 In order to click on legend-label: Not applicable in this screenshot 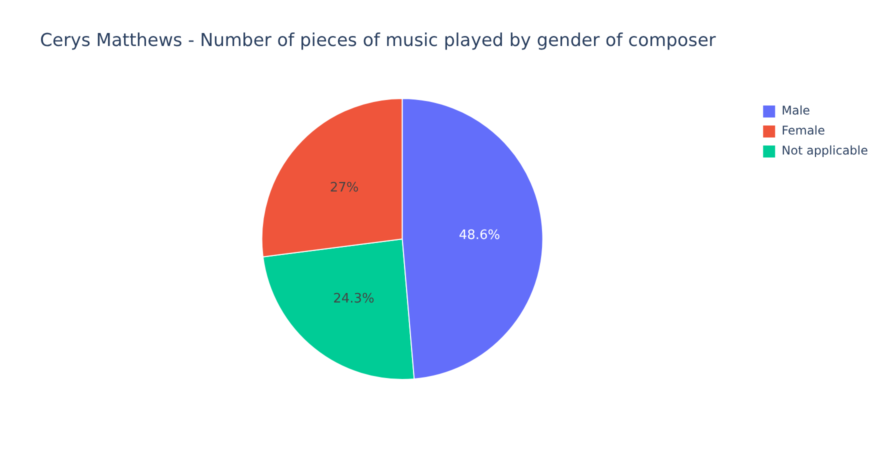, I will do `click(825, 151)`.